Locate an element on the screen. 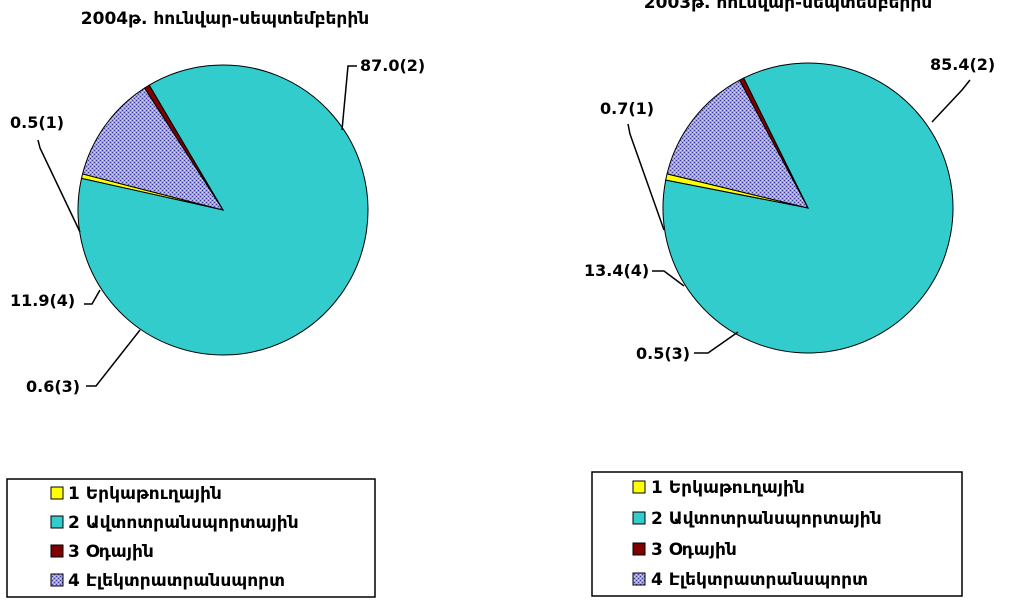  data-label-2003-road: 85.4(2) is located at coordinates (962, 64).